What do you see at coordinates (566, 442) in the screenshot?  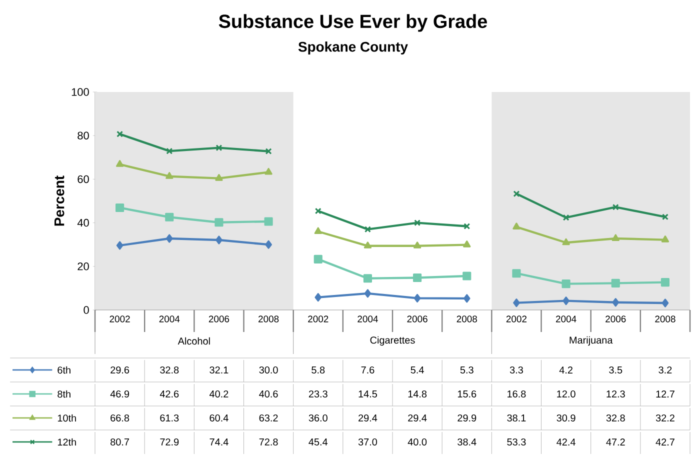 I see `data-label: 42.4` at bounding box center [566, 442].